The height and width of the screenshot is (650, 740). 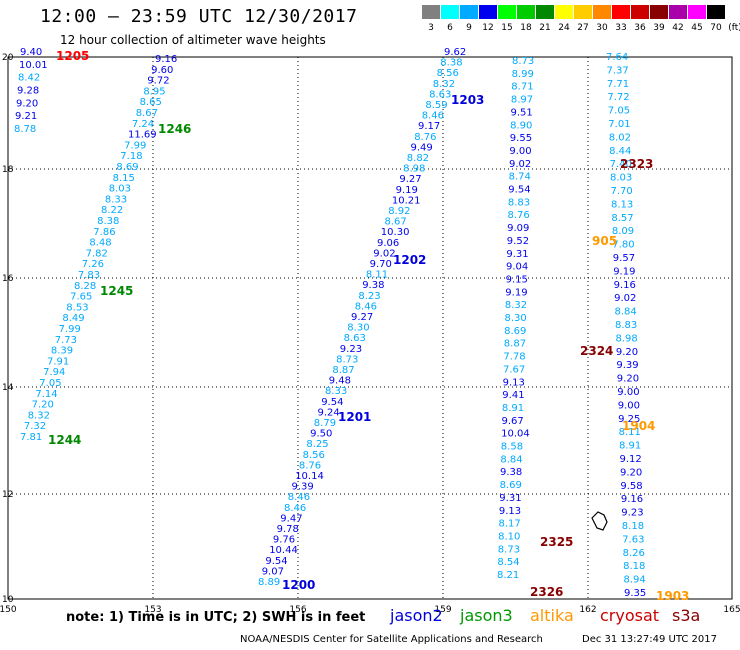 I want to click on wave-height-value: 7.14, so click(x=46, y=394).